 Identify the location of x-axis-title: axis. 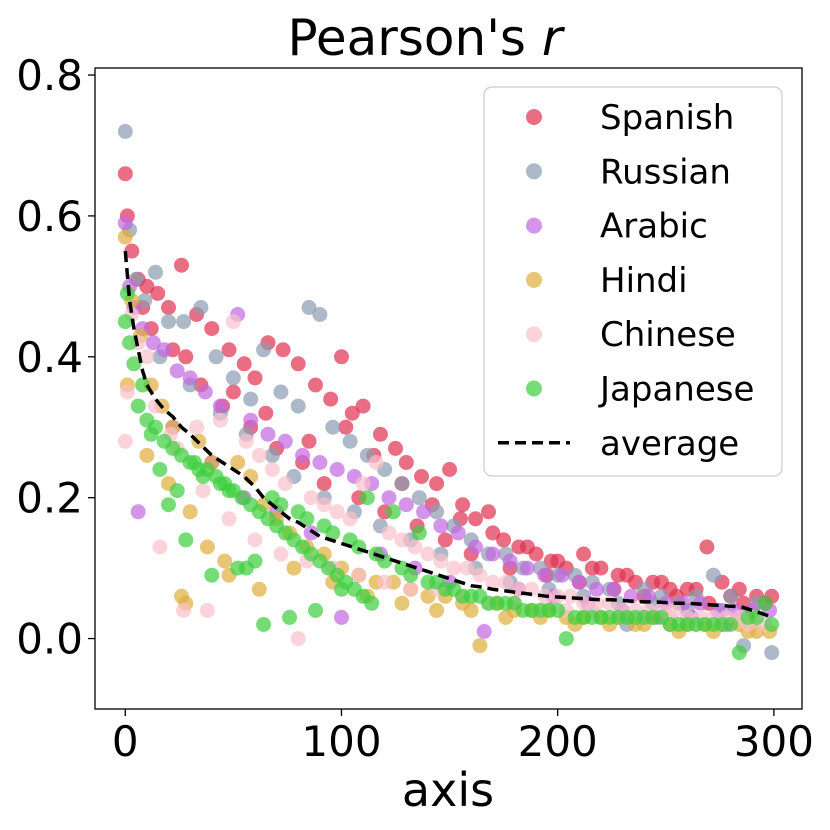
(448, 790).